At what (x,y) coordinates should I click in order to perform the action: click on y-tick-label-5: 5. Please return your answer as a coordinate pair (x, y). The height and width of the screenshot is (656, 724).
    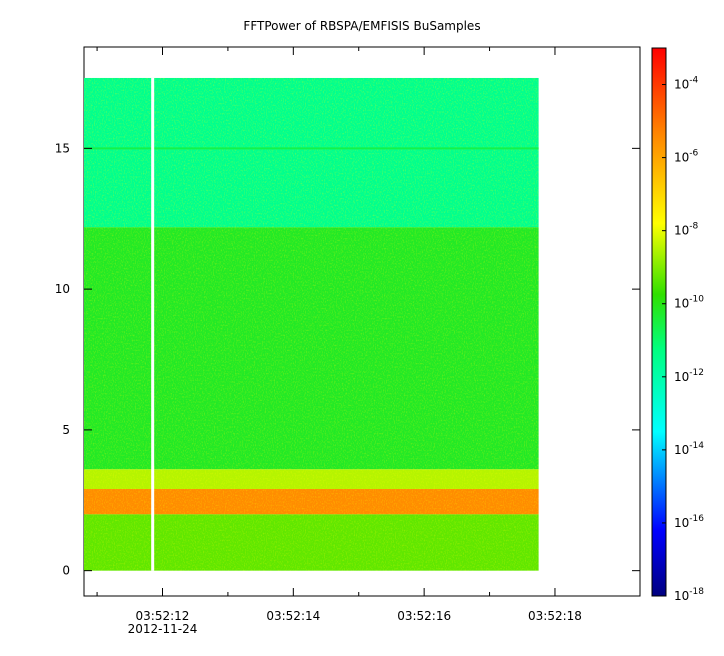
    Looking at the image, I should click on (66, 430).